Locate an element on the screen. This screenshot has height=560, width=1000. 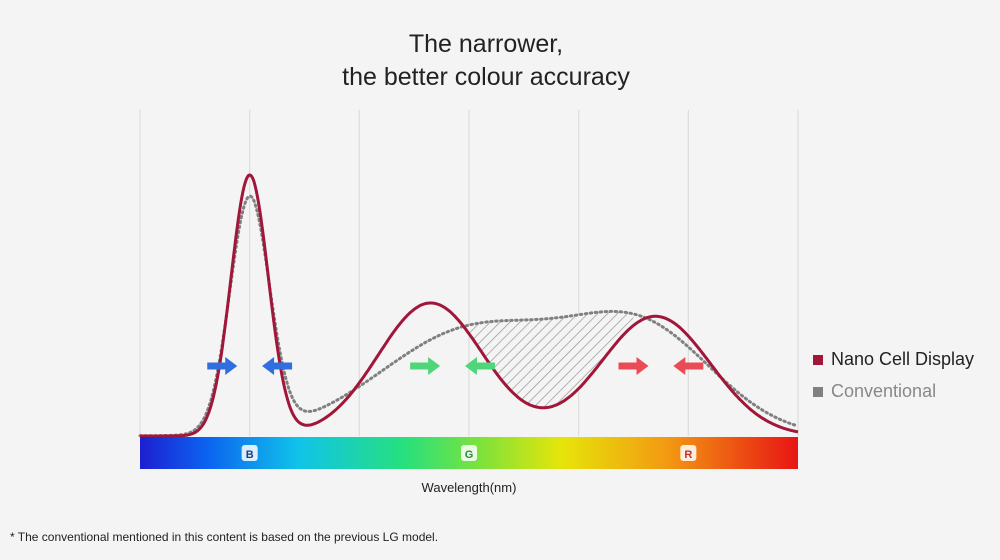
legend-swatch-nano-cell is located at coordinates (818, 359).